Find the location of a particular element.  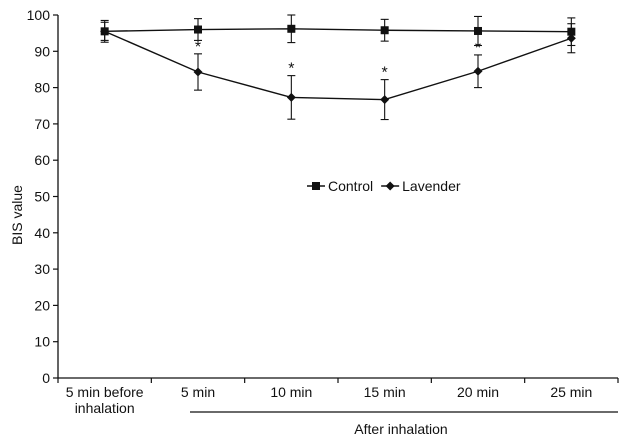

y-tick-label: 30 is located at coordinates (42, 269).